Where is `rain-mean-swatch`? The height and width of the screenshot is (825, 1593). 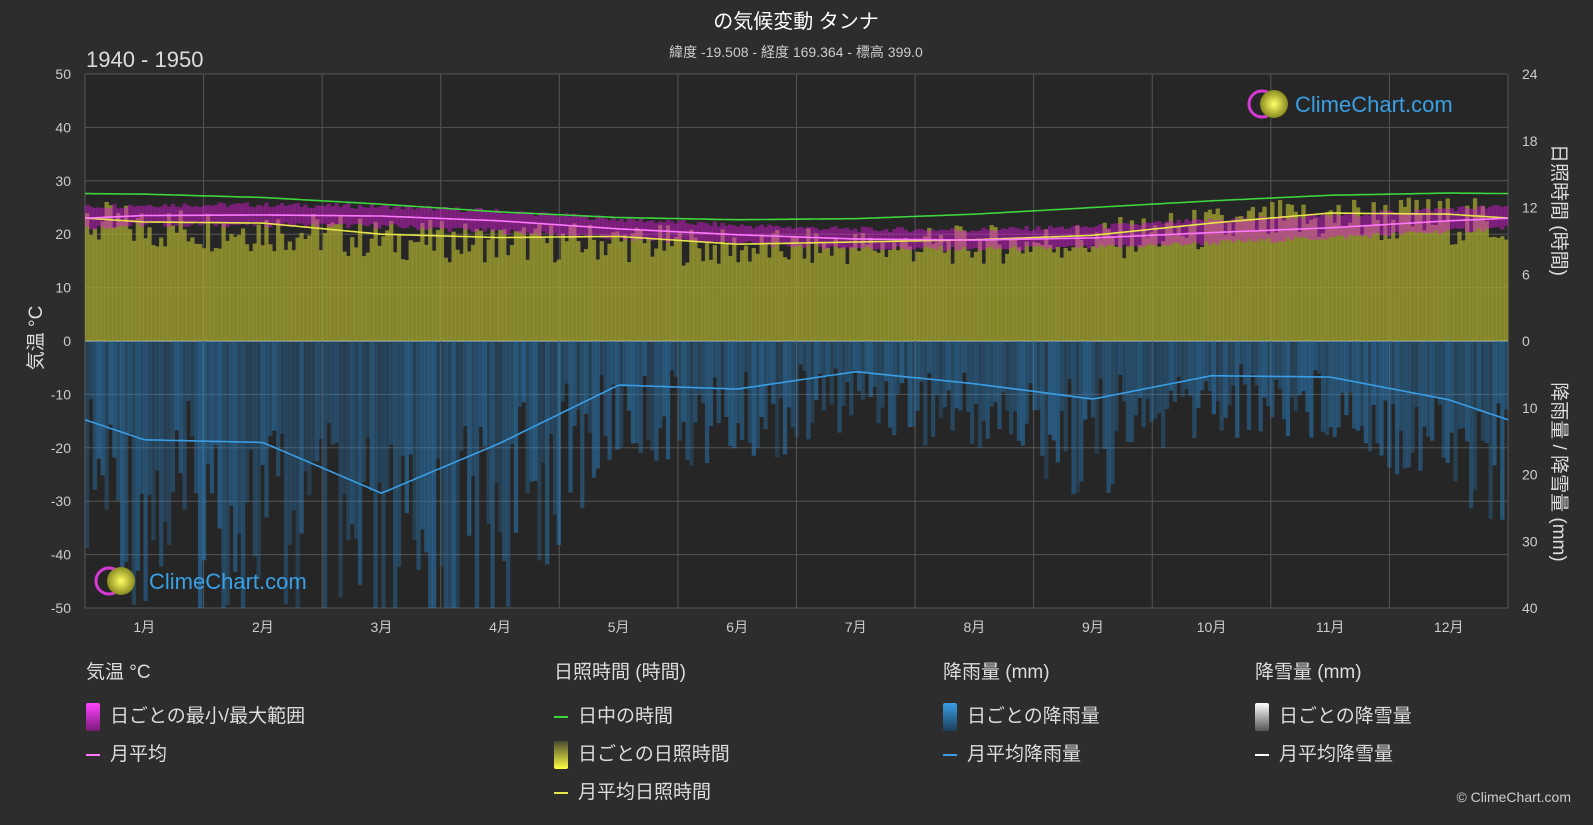
rain-mean-swatch is located at coordinates (950, 755).